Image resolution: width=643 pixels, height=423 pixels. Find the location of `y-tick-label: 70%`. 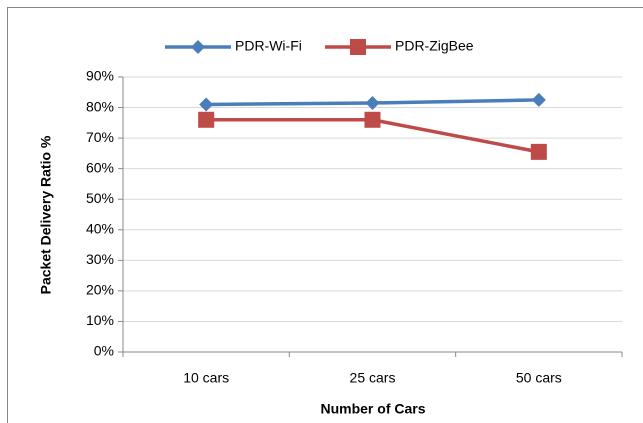

y-tick-label: 70% is located at coordinates (100, 137).